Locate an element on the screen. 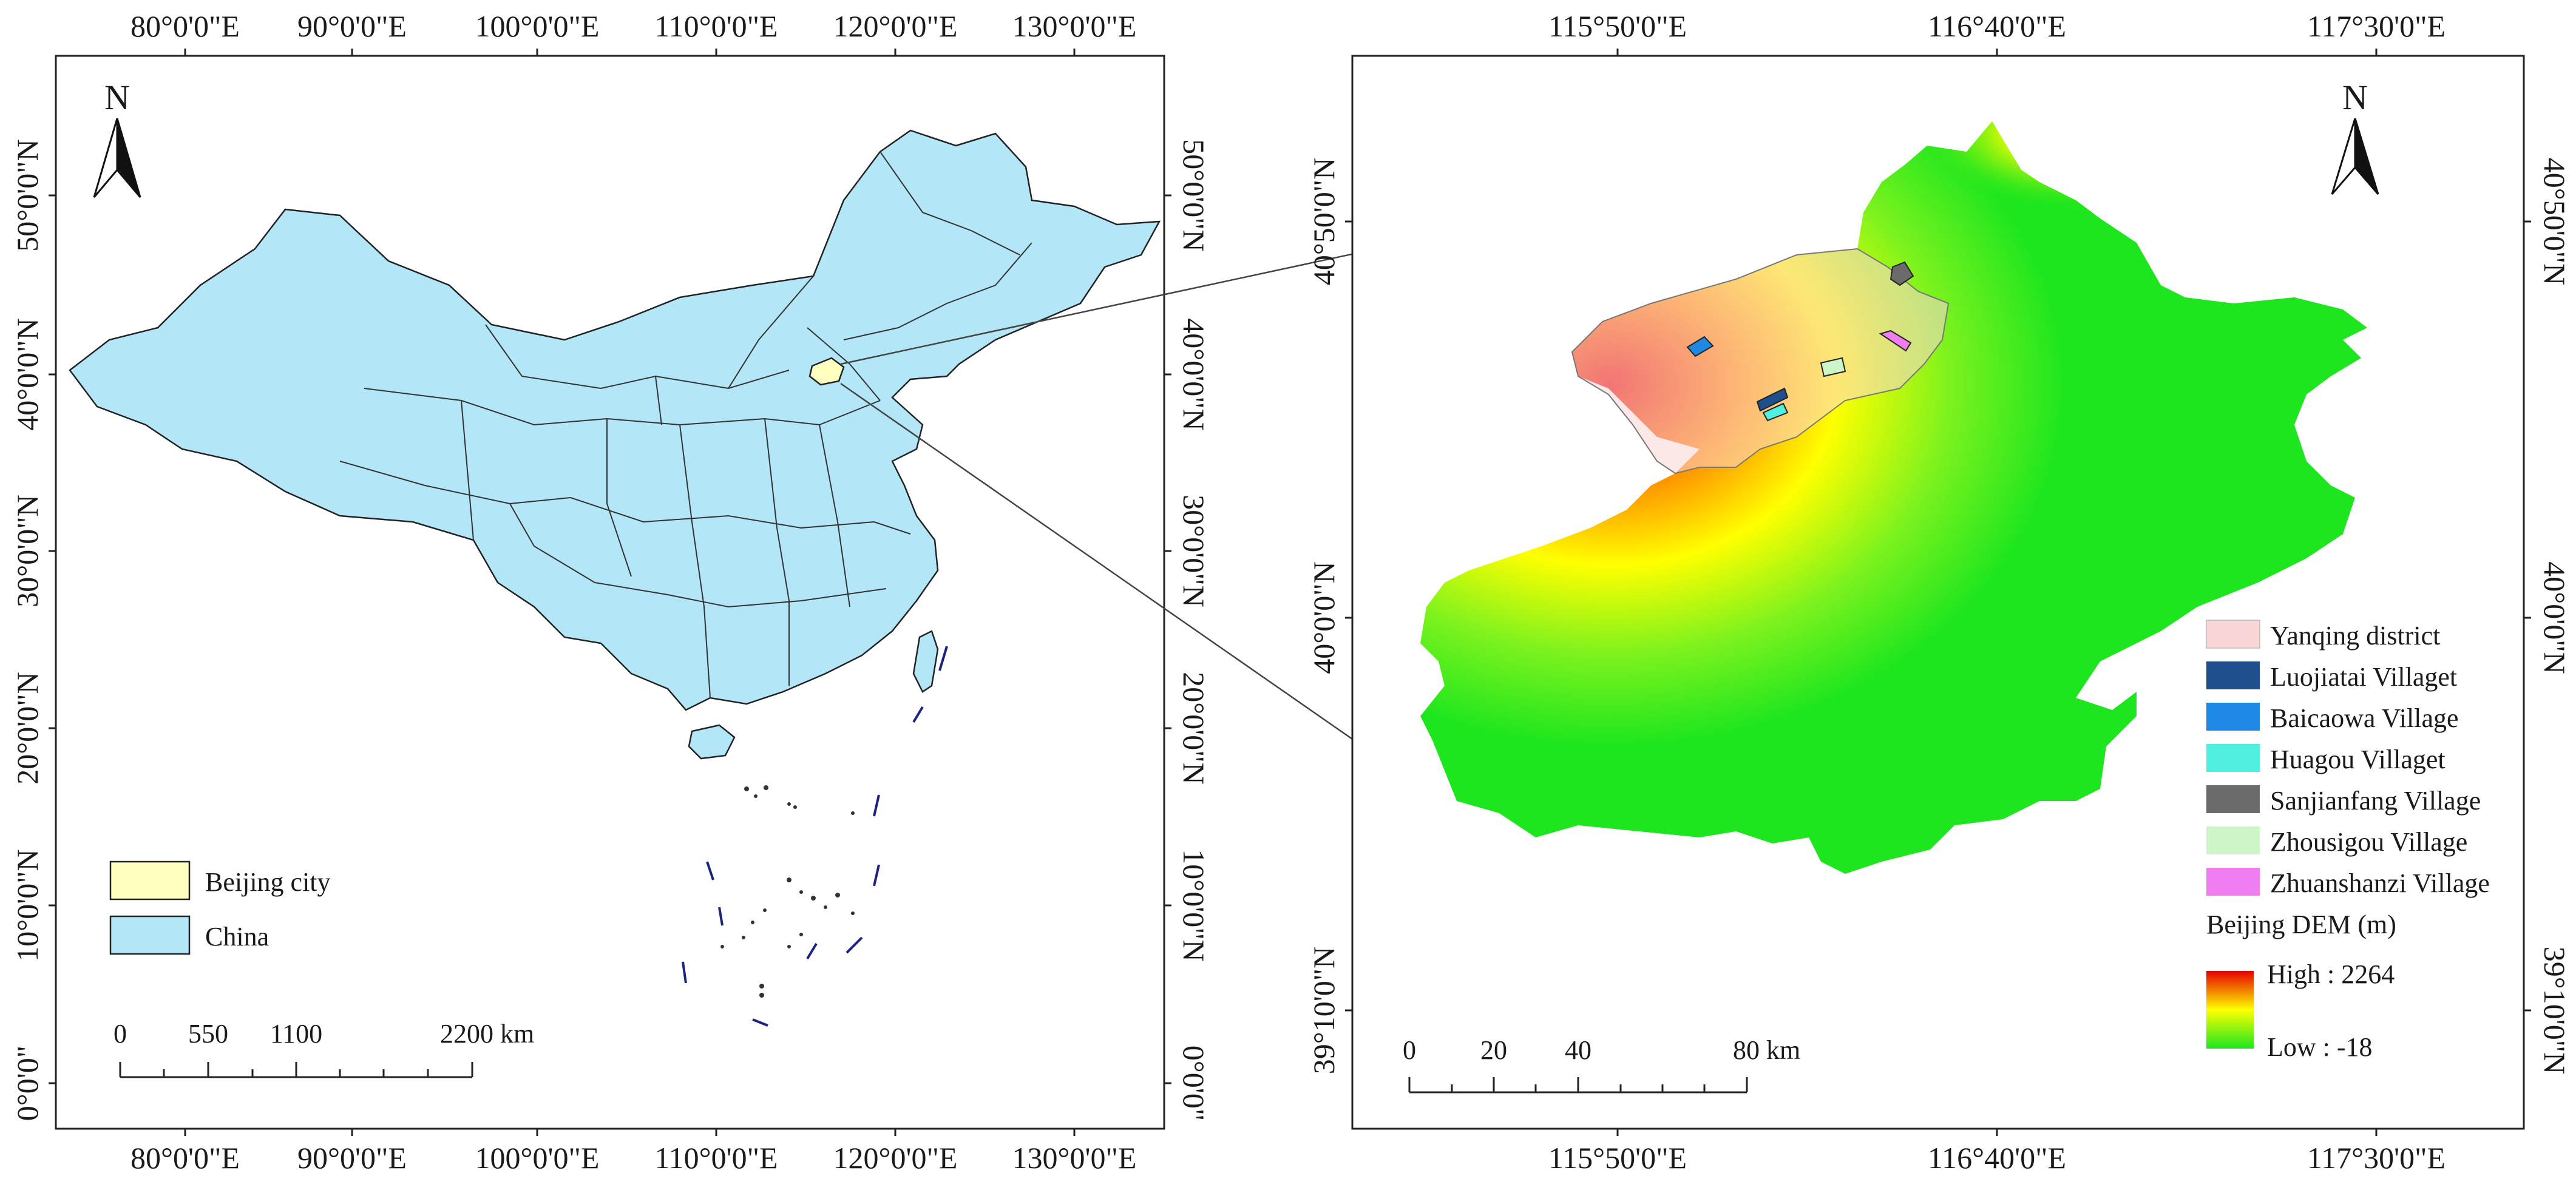  legend-swatch-baicaowa is located at coordinates (2233, 717).